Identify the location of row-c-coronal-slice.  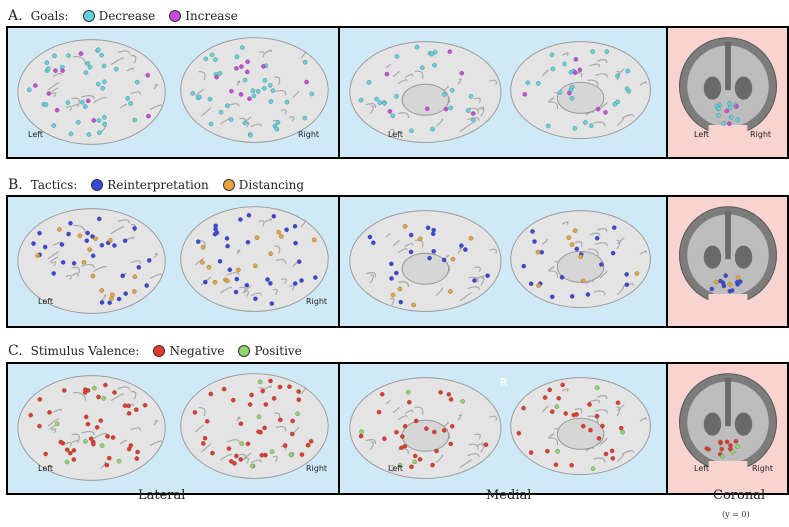
(728, 433).